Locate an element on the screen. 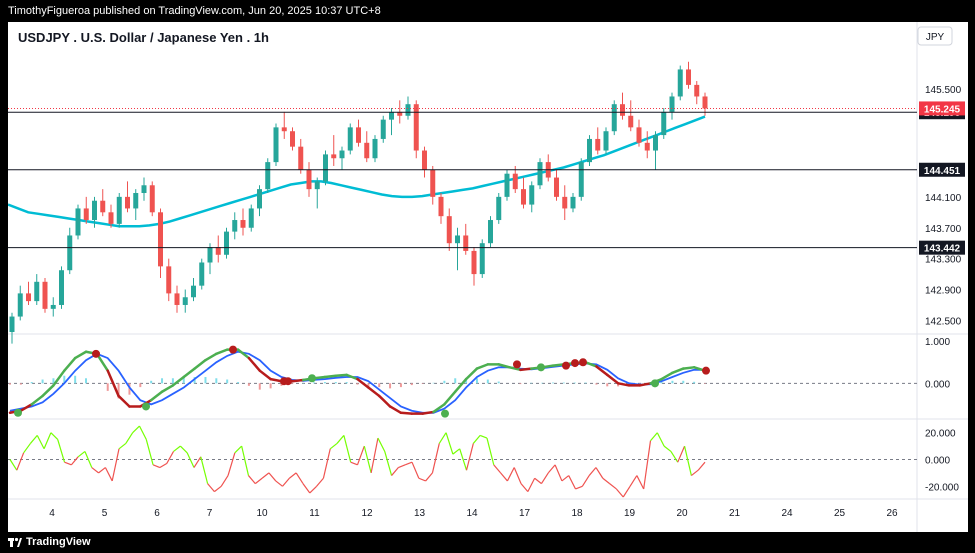 The width and height of the screenshot is (975, 553). time-tick-label: 5 is located at coordinates (105, 513).